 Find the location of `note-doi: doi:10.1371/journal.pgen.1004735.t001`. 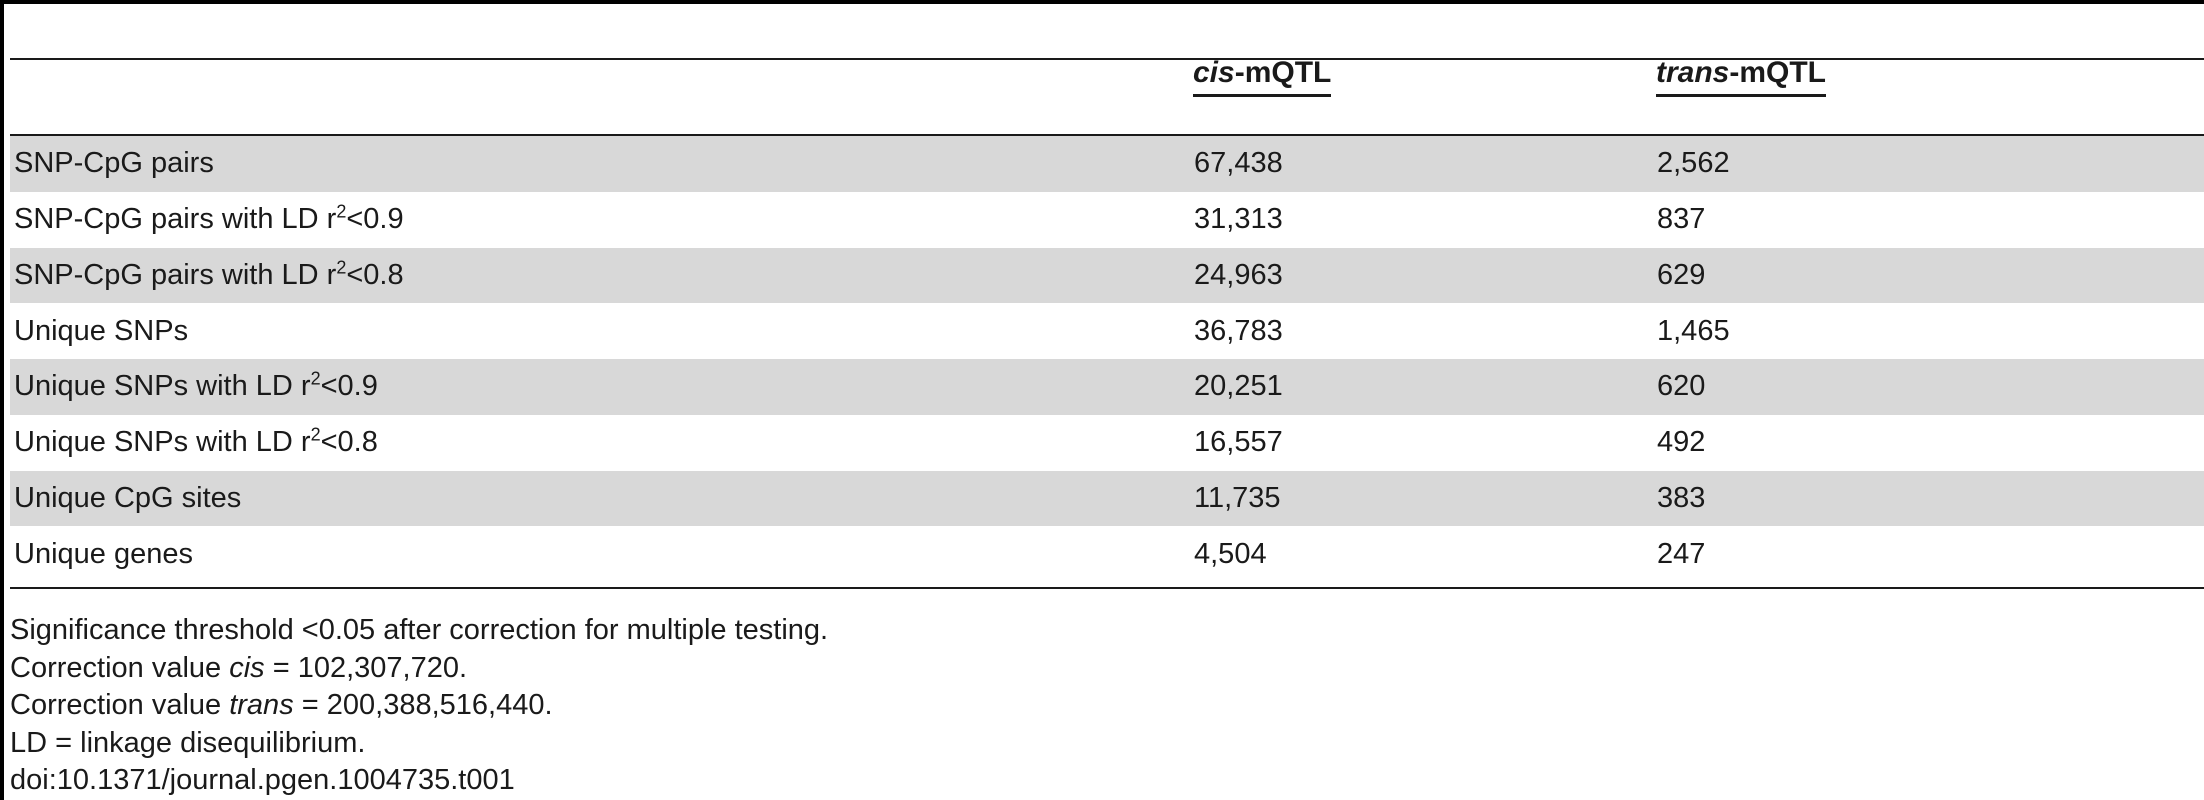

note-doi: doi:10.1371/journal.pgen.1004735.t001 is located at coordinates (262, 780).